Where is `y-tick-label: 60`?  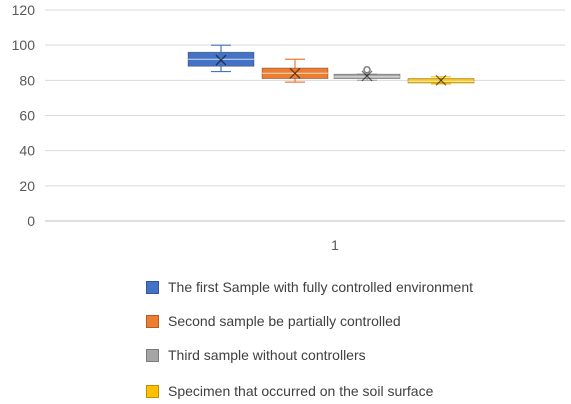
y-tick-label: 60 is located at coordinates (27, 116).